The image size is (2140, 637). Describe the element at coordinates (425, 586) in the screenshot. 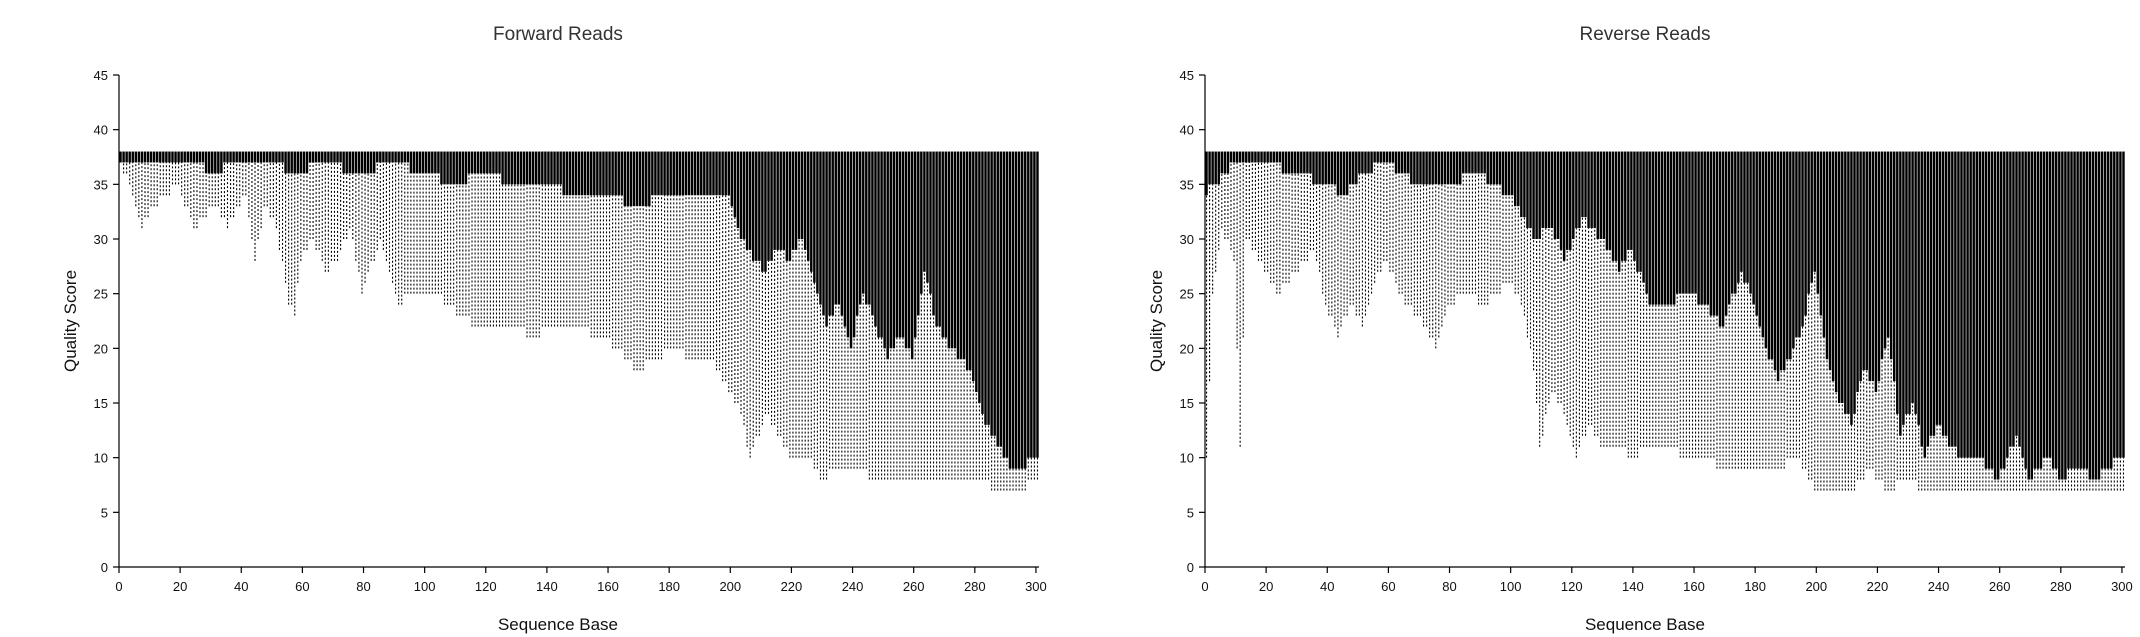

I see `x-tick-label: 100` at that location.